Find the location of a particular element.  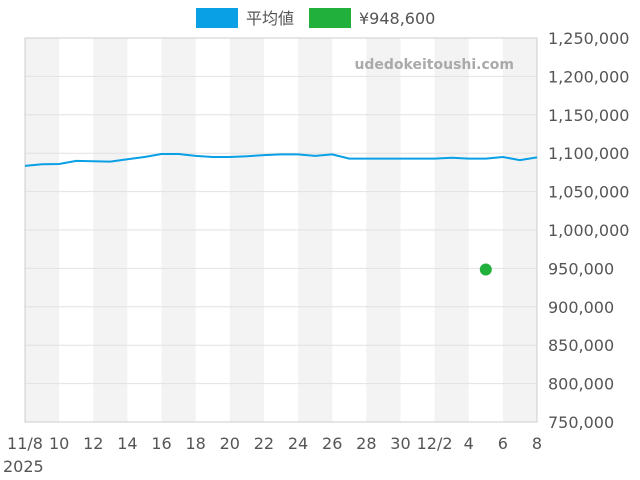

legend-label: 平均値 is located at coordinates (270, 18).